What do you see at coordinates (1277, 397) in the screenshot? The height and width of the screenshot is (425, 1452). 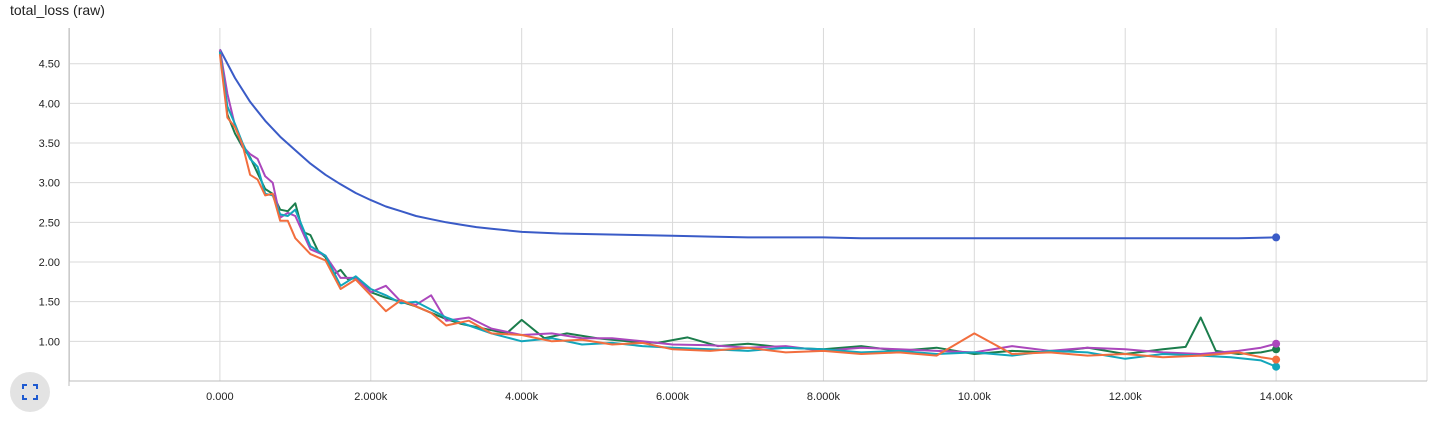 I see `x-tick-label: 14.00k` at bounding box center [1277, 397].